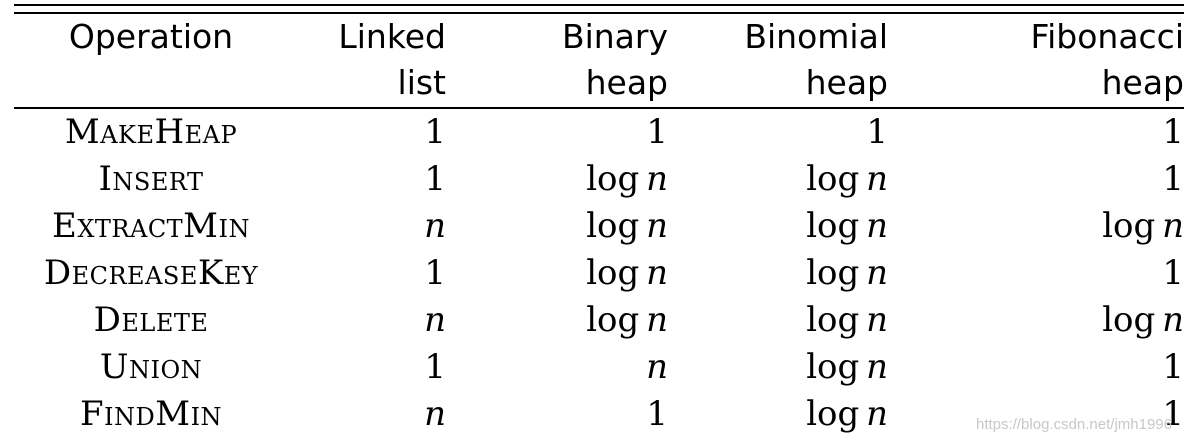 The image size is (1184, 443). I want to click on top-rule-inner, so click(599, 13).